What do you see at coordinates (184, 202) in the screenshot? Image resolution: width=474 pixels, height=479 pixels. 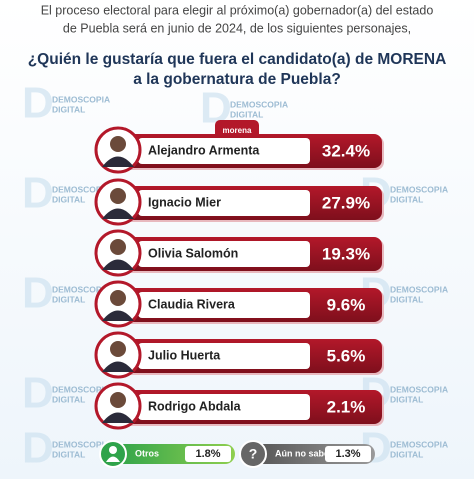 I see `candidate-name: Ignacio Mier` at bounding box center [184, 202].